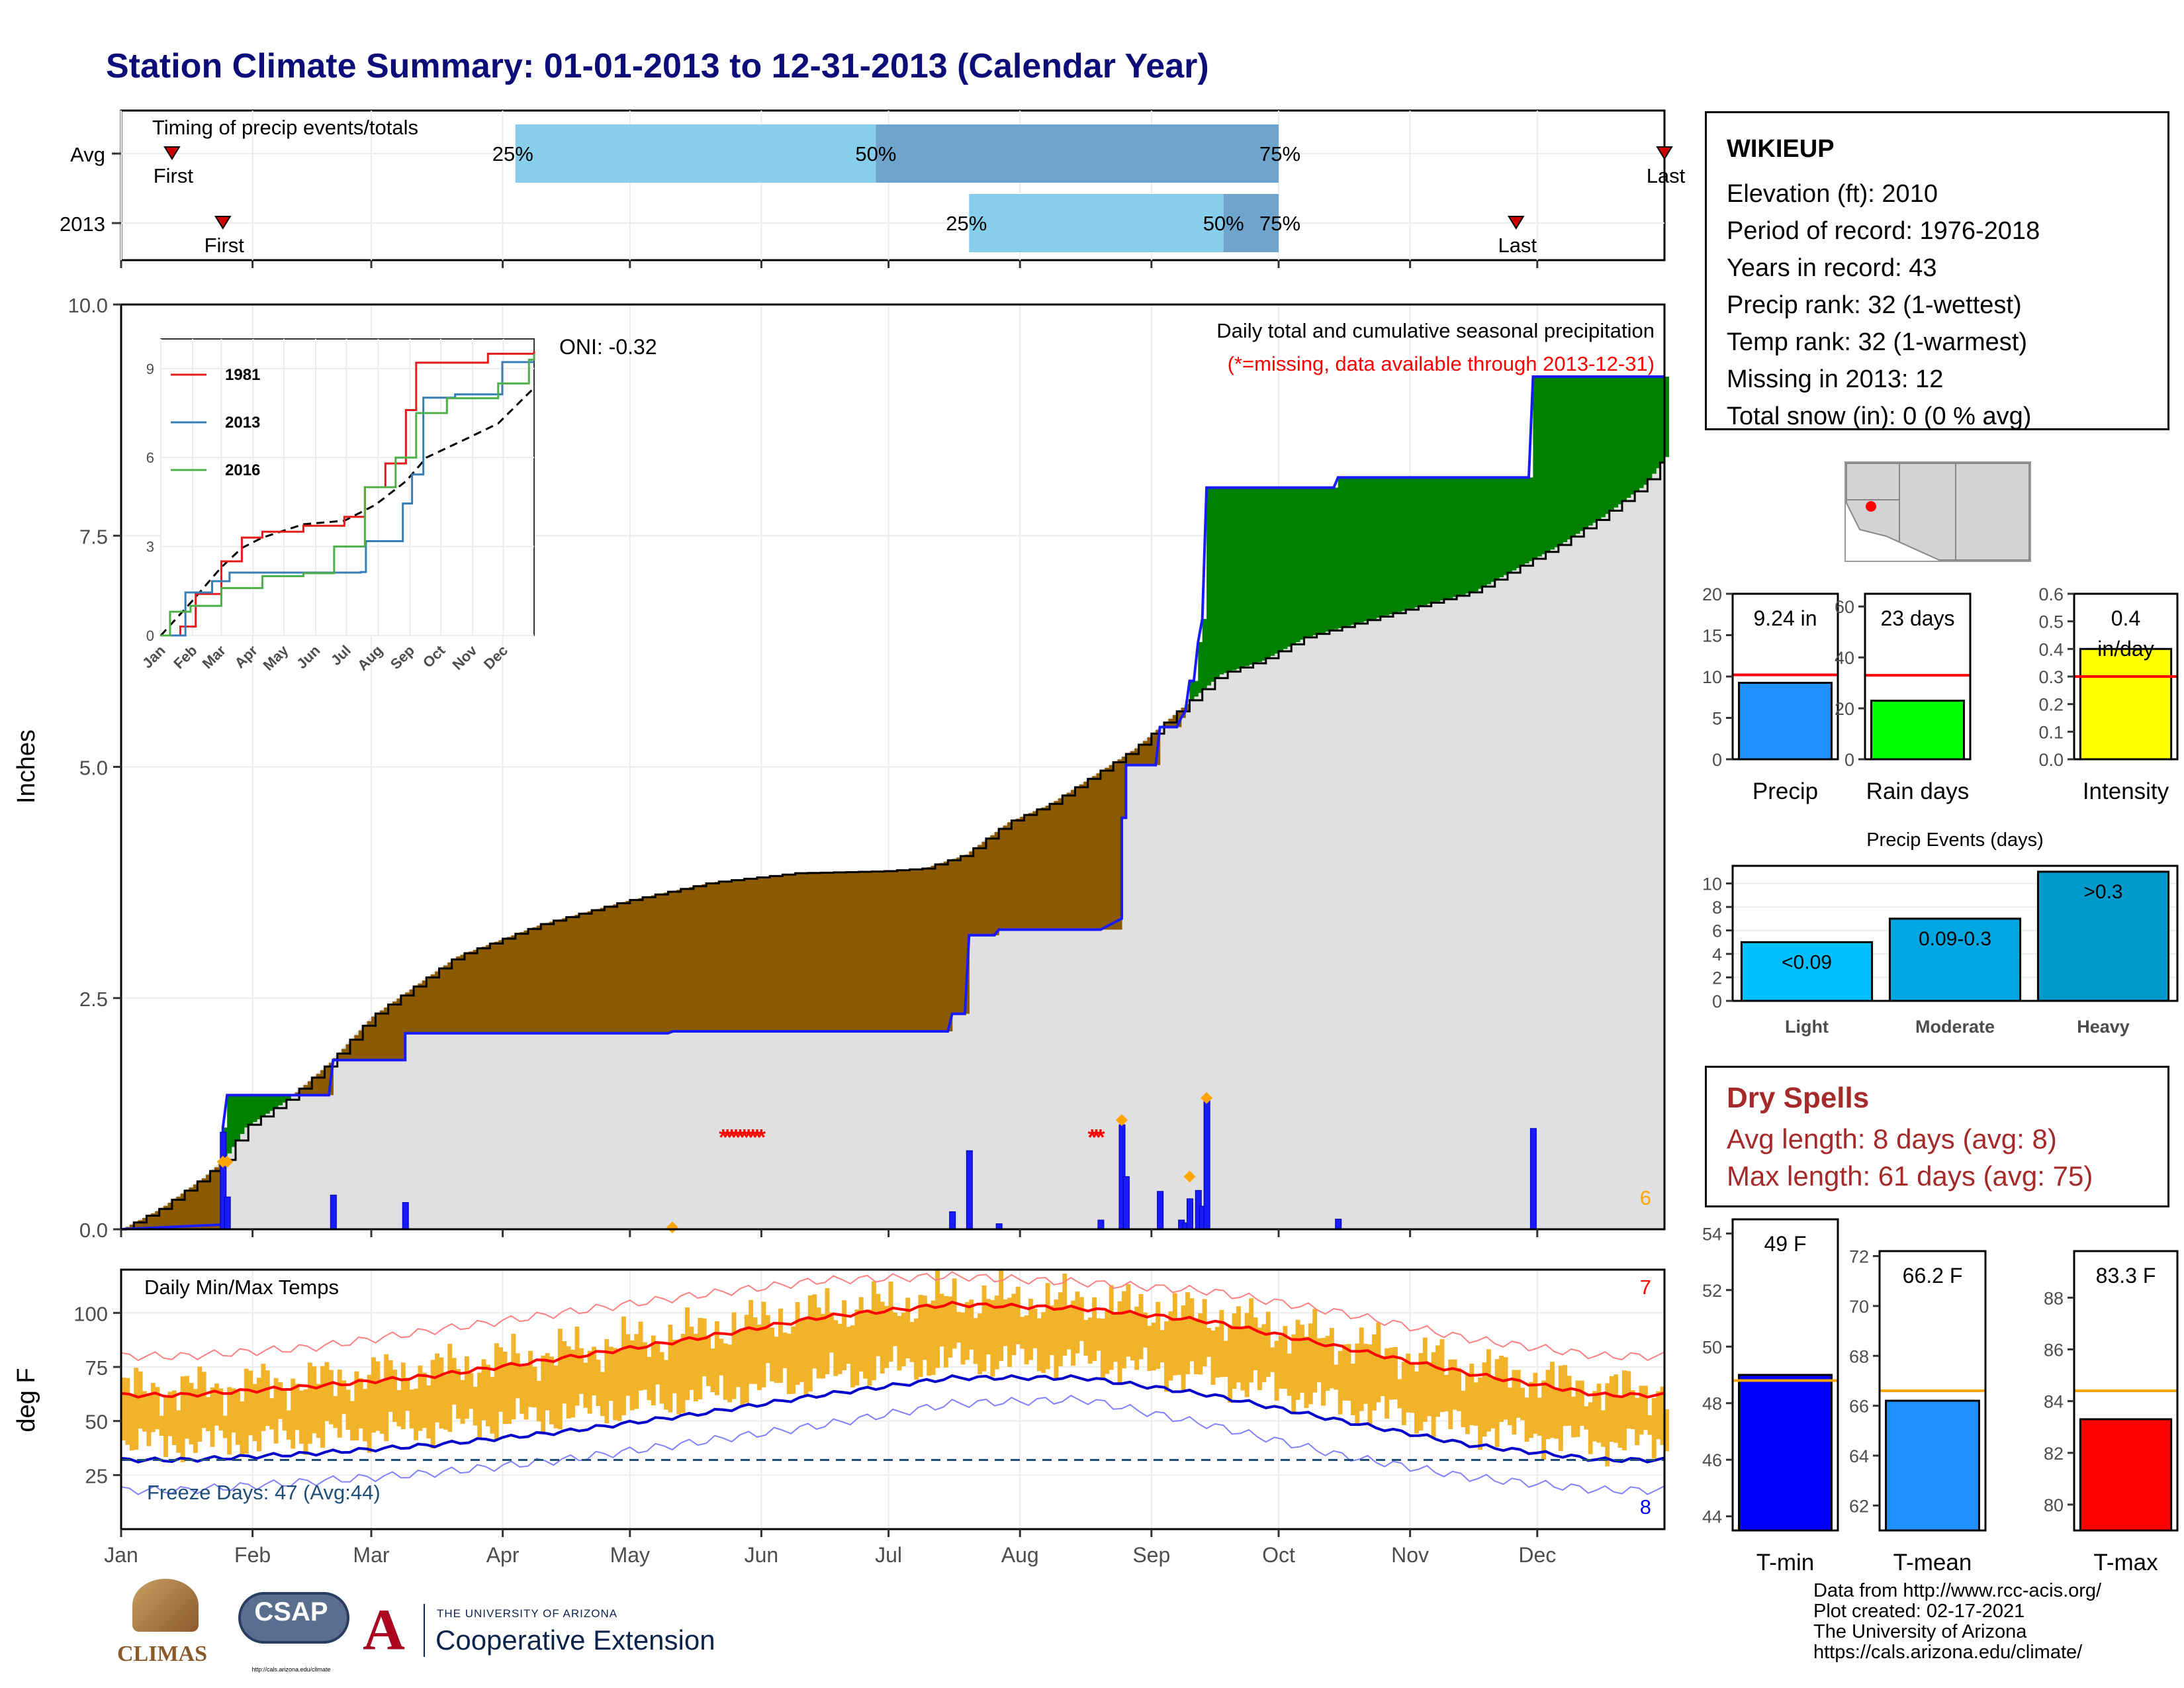 This screenshot has height=1688, width=2184. I want to click on daily-precip-bar, so click(228, 1213).